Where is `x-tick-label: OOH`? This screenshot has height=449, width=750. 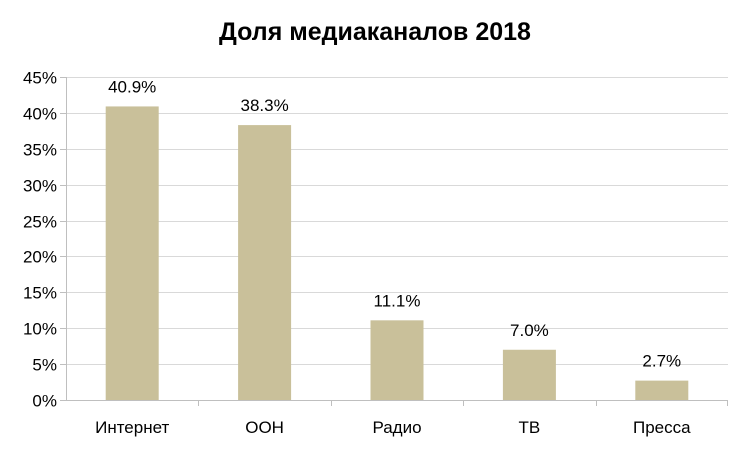
x-tick-label: OOH is located at coordinates (264, 427).